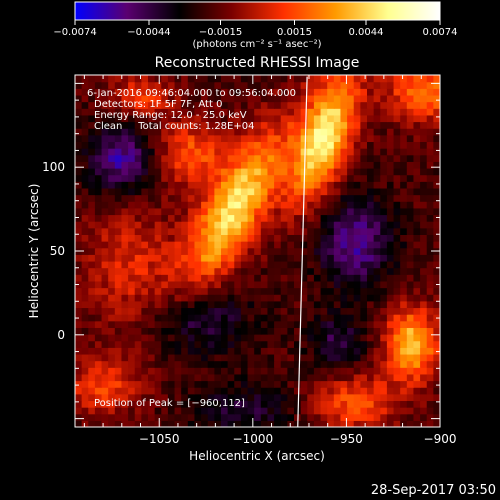 Image resolution: width=500 pixels, height=500 pixels. I want to click on chart-title: Reconstructed RHESSI Image, so click(257, 63).